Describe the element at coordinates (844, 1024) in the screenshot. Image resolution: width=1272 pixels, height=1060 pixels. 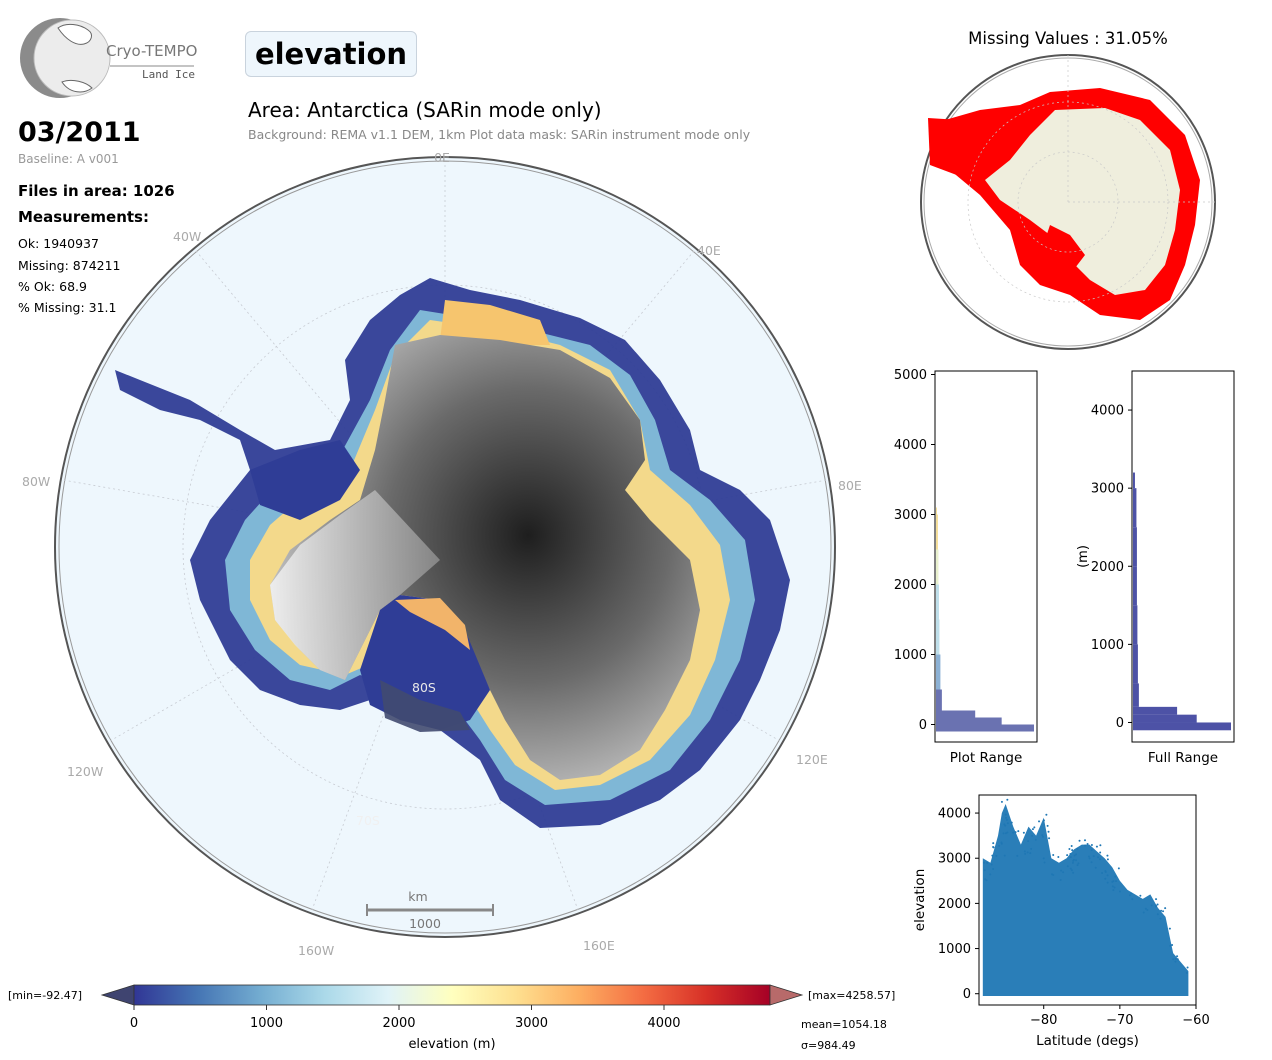
I see `colorbar-mean-label: mean=1054.18` at that location.